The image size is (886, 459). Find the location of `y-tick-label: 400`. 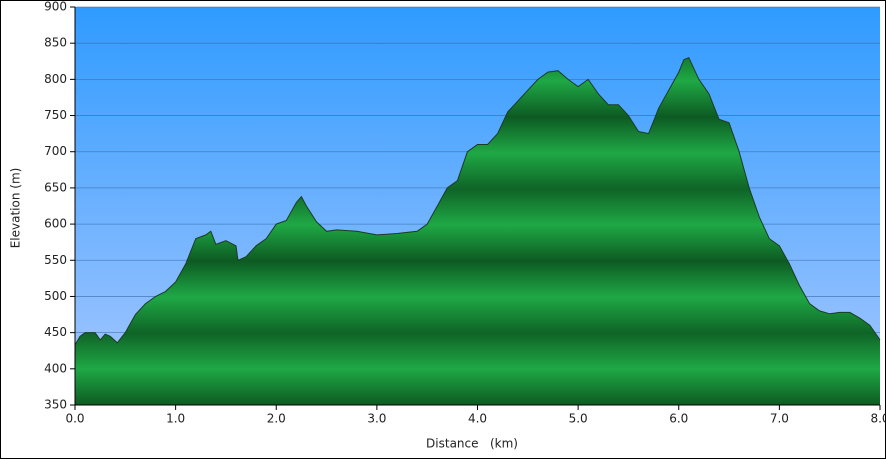

y-tick-label: 400 is located at coordinates (55, 368).